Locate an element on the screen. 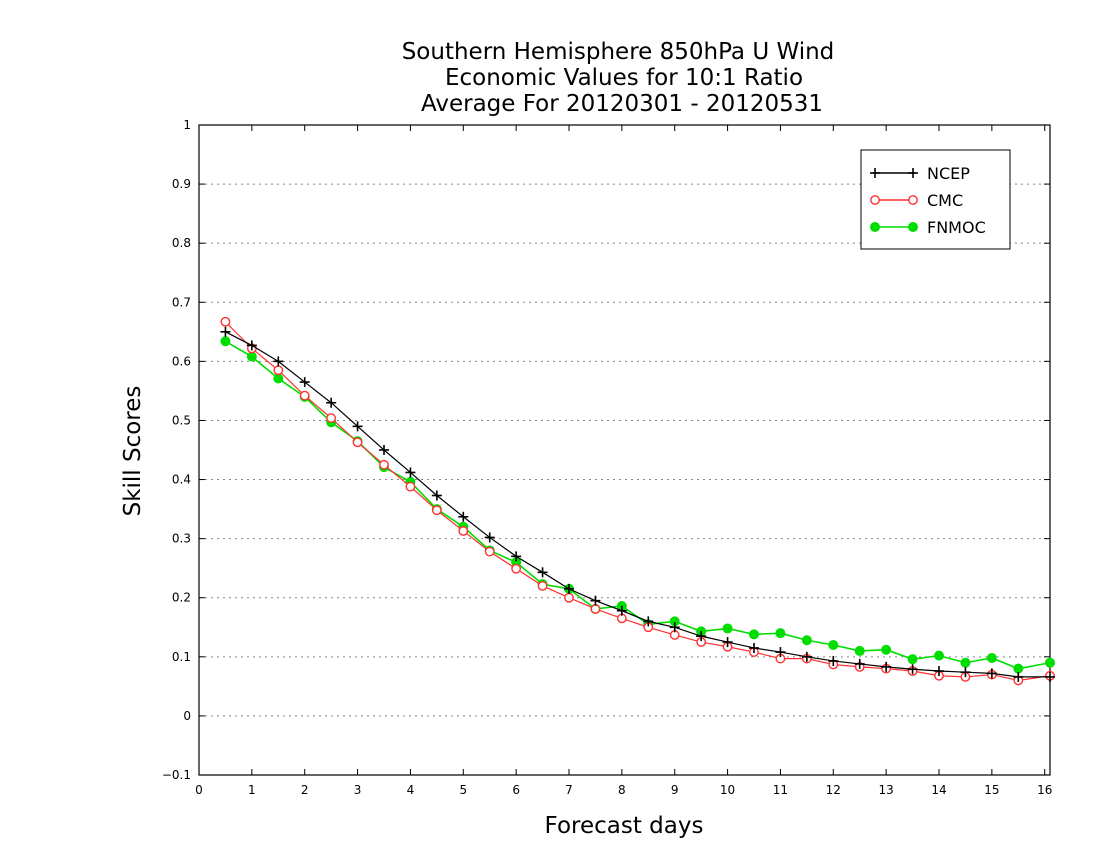  x-tick-label: 9 is located at coordinates (675, 790).